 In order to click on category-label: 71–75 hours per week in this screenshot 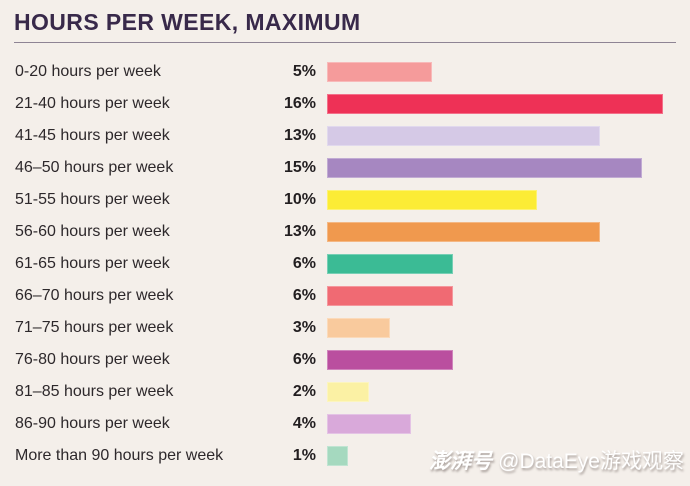, I will do `click(94, 327)`.